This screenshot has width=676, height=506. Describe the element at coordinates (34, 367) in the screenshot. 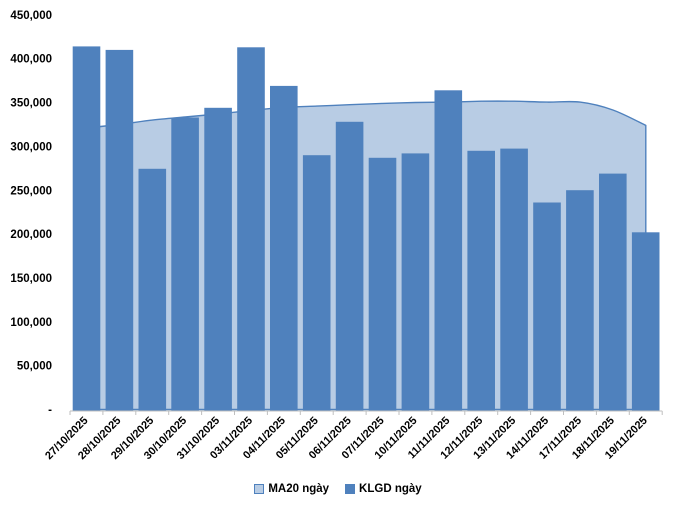

I see `y-axis-tick-label: 50,000` at that location.